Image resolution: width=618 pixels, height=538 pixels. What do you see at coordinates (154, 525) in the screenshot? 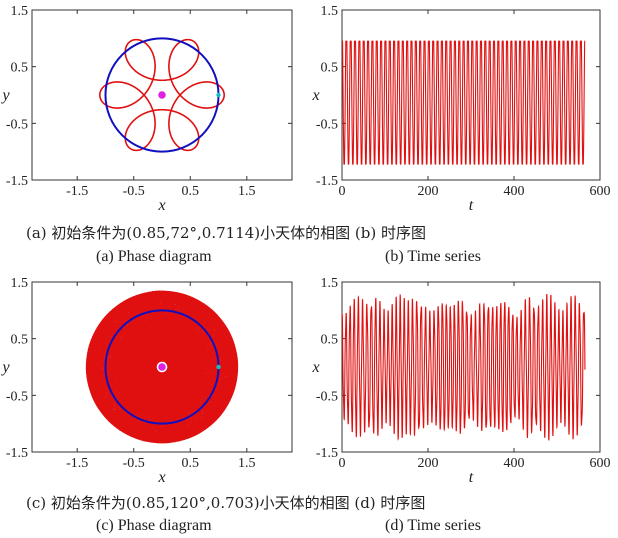
I see `caption-c-en: (c) Phase diagram` at bounding box center [154, 525].